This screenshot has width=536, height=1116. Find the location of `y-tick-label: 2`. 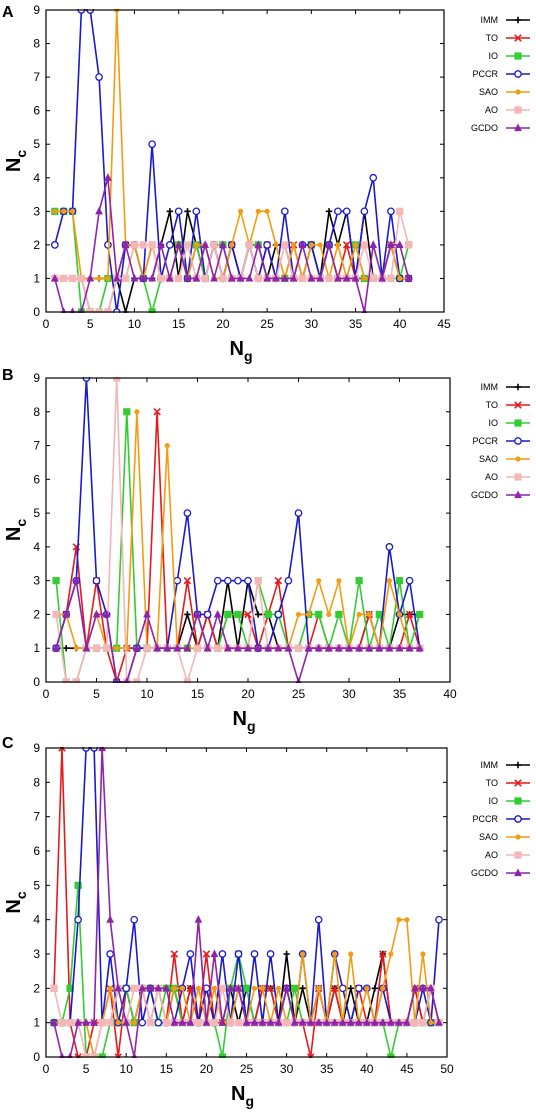

y-tick-label: 2 is located at coordinates (36, 245).